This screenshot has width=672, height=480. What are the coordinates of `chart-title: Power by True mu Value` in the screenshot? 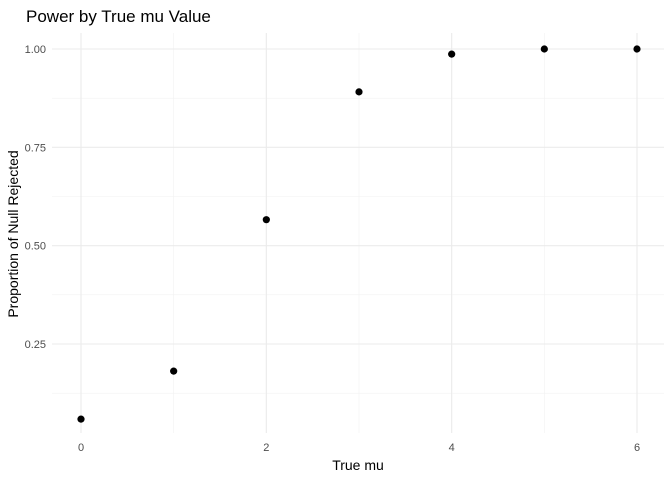 It's located at (118, 16).